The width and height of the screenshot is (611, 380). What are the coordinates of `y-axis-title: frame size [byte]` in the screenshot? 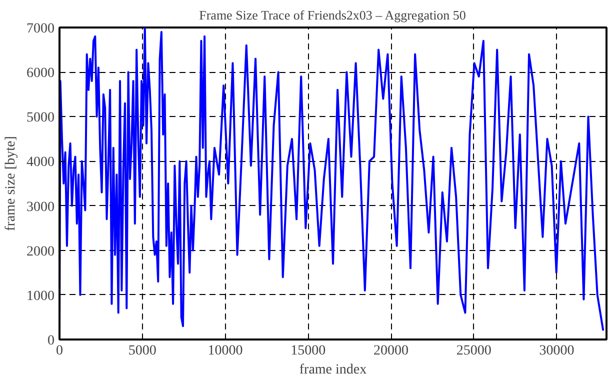 It's located at (11, 183).